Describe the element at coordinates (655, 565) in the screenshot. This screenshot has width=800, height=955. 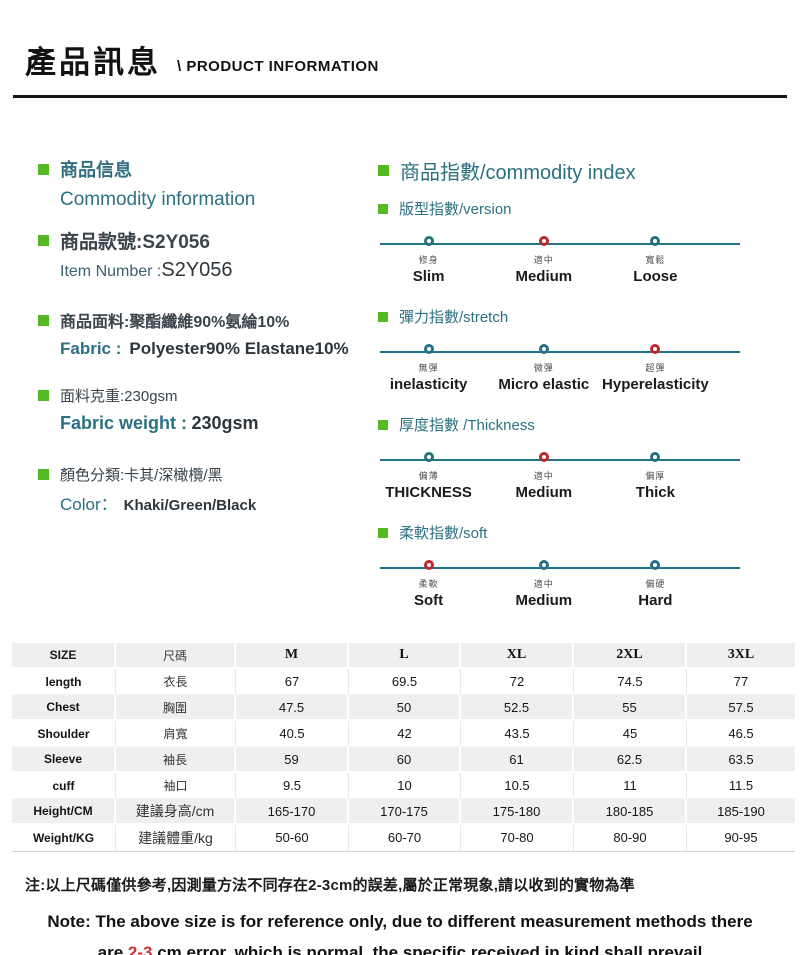
I see `soft-dot-hard` at that location.